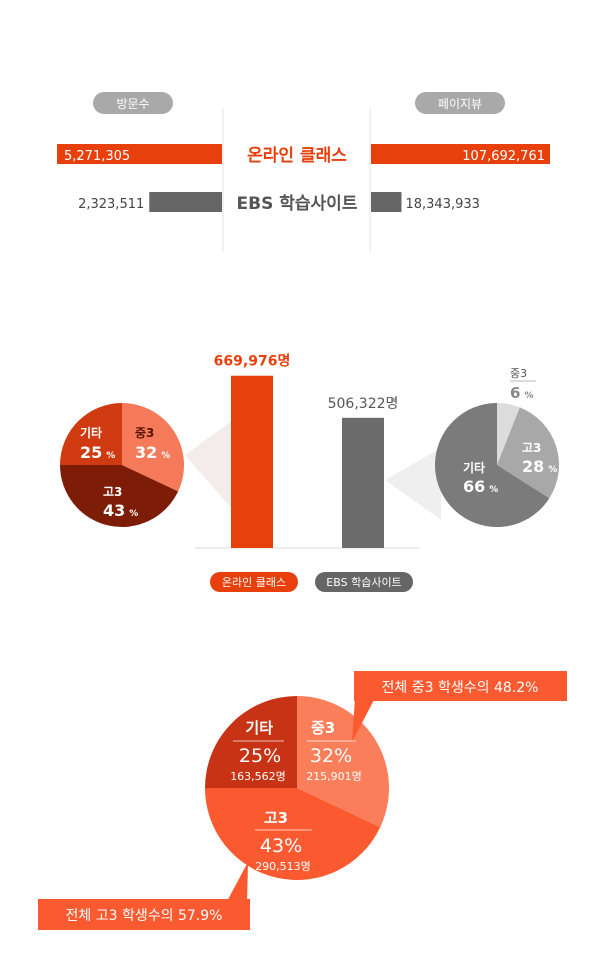  What do you see at coordinates (252, 361) in the screenshot?
I see `students-label-online: 669,976명` at bounding box center [252, 361].